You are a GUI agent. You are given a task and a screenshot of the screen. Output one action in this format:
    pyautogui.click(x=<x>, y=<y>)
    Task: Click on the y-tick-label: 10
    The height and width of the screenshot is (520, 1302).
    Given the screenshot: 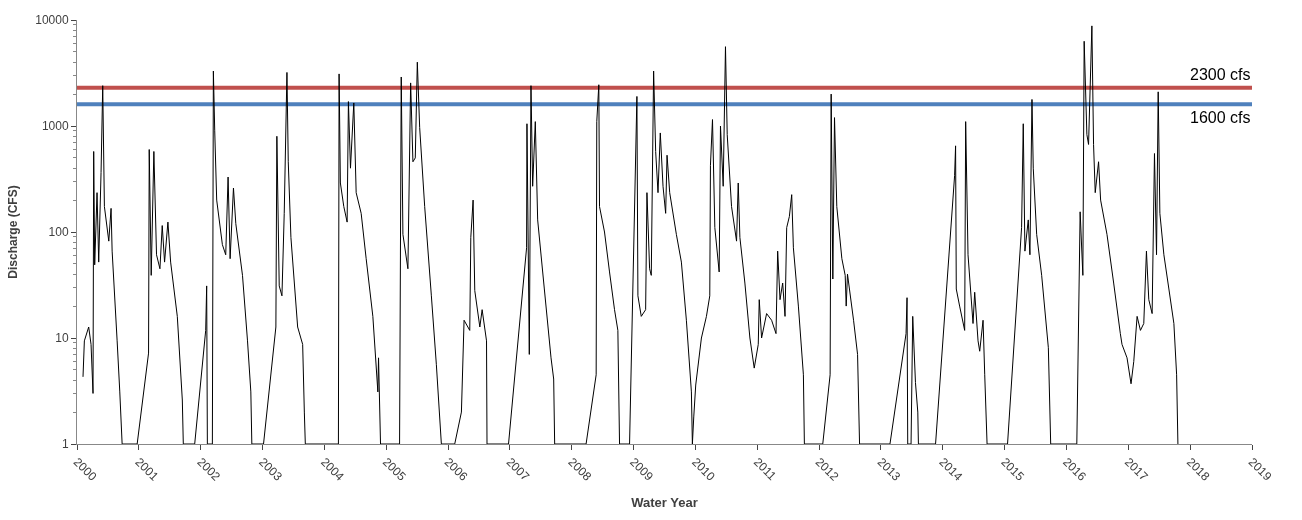 What is the action you would take?
    pyautogui.click(x=62, y=338)
    